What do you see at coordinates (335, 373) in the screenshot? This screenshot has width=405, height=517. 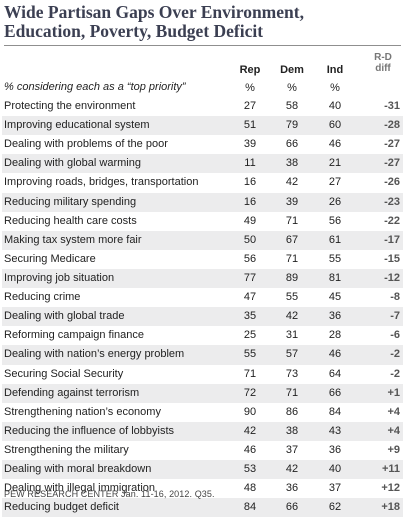 I see `value-ind: 64` at bounding box center [335, 373].